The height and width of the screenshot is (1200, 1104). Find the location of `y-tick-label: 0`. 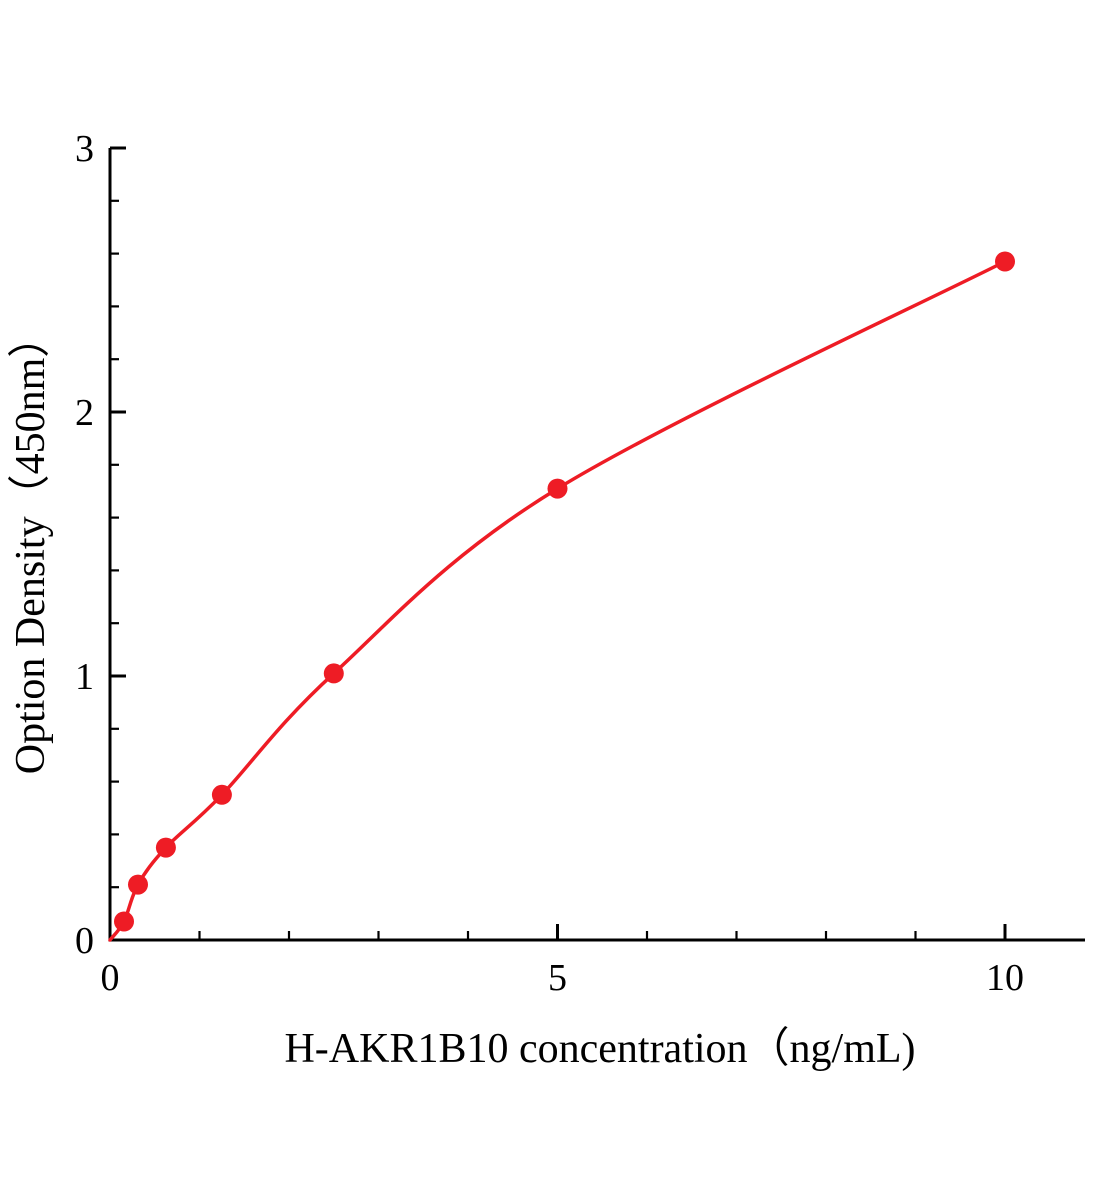

y-tick-label: 0 is located at coordinates (84, 941).